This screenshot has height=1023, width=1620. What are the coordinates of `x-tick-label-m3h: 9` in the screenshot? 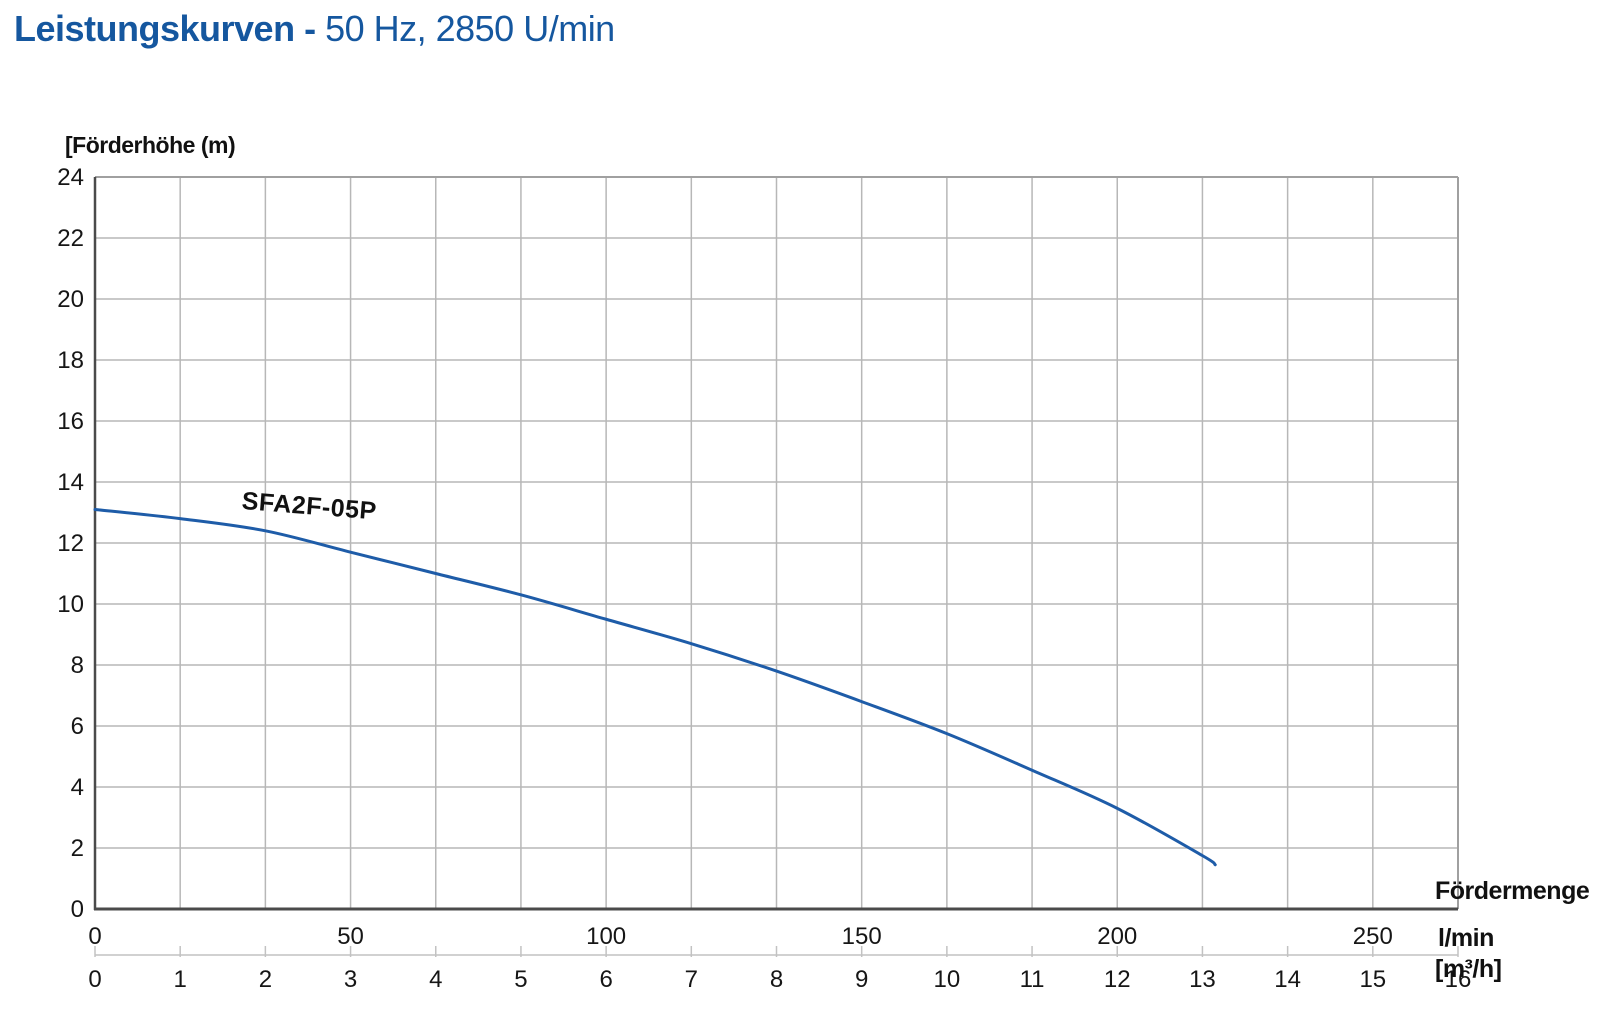 It's located at (861, 979).